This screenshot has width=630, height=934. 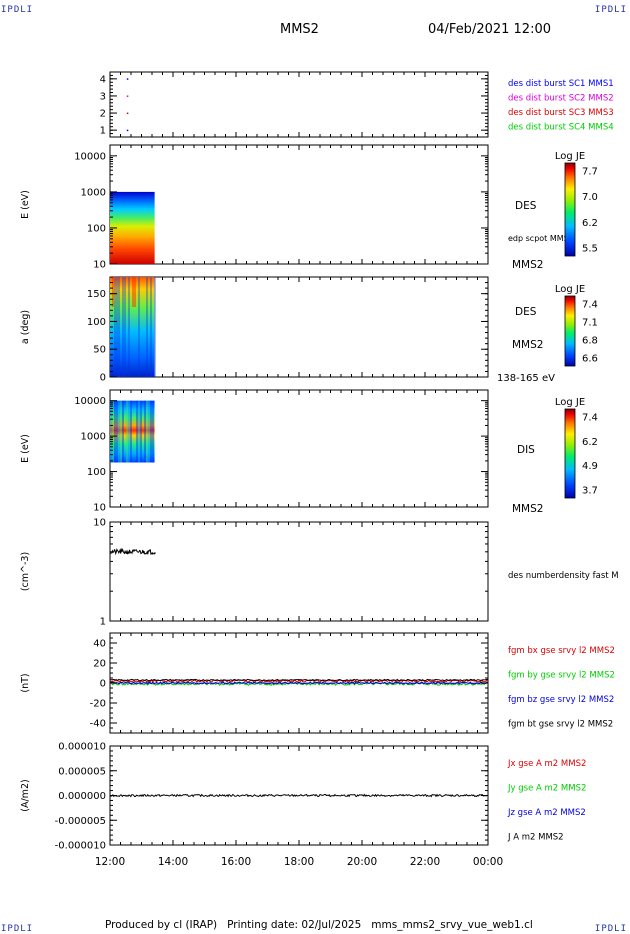 I want to click on x-tick-label: 14:00, so click(x=173, y=862).